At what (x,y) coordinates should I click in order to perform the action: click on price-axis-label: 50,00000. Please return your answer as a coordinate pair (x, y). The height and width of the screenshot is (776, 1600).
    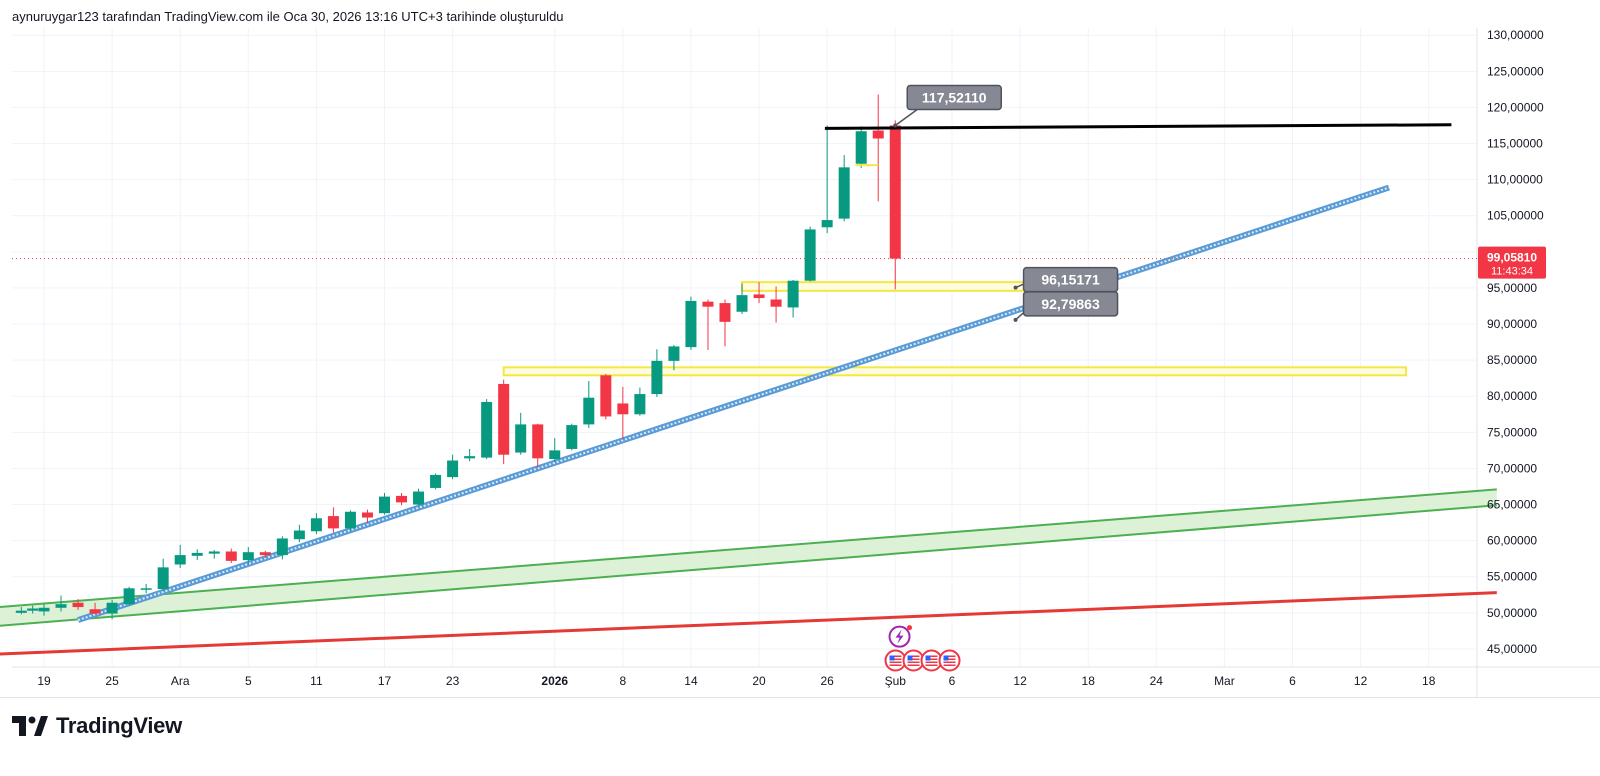
    Looking at the image, I should click on (1512, 613).